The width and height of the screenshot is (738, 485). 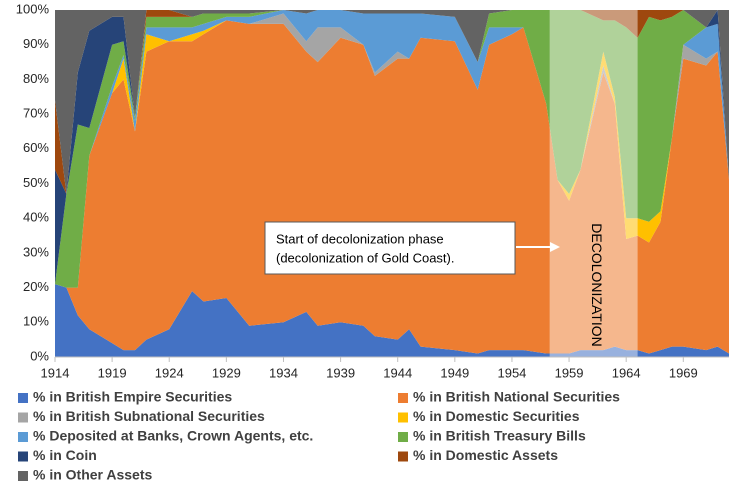 I want to click on y-tick-label: 50%, so click(x=36, y=182).